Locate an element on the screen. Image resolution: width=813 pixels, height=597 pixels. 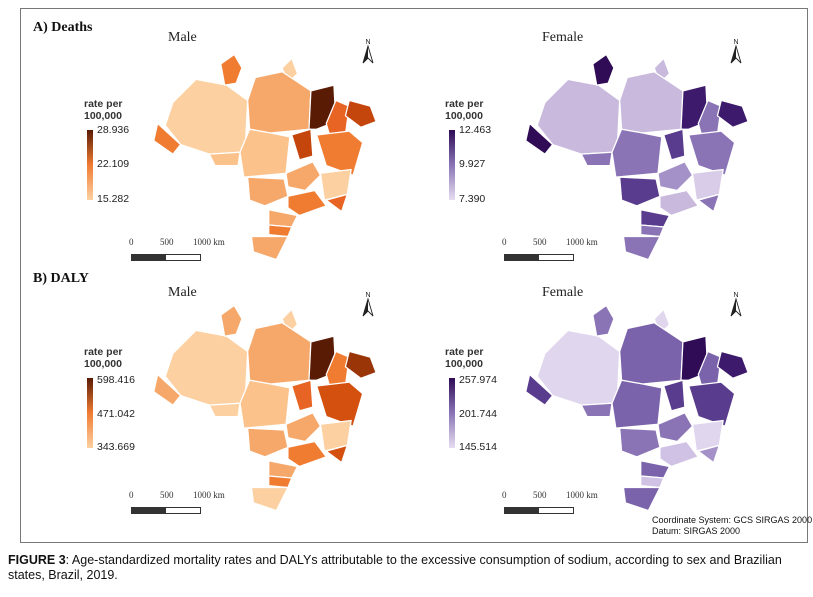
legend-mid: 471.042 is located at coordinates (116, 414).